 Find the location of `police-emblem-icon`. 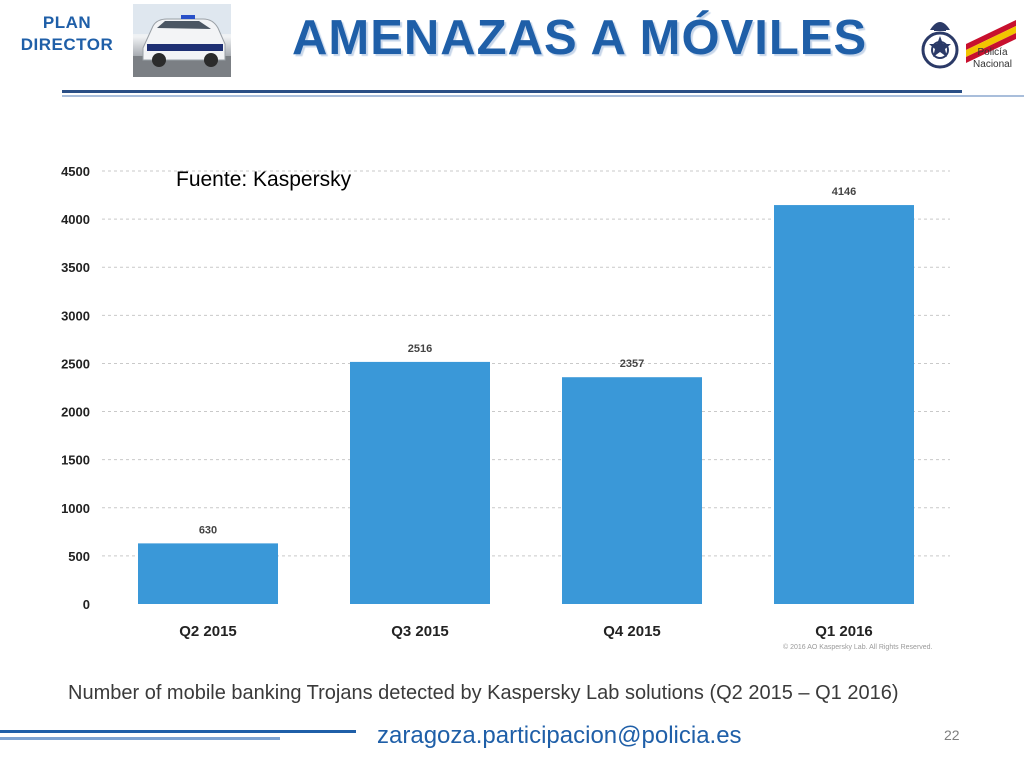

police-emblem-icon is located at coordinates (968, 44).